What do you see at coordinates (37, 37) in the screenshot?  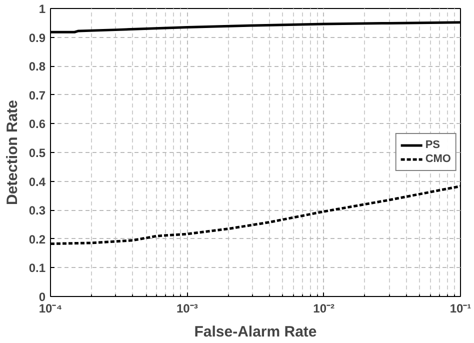 I see `y-tick-label: 0.9` at bounding box center [37, 37].